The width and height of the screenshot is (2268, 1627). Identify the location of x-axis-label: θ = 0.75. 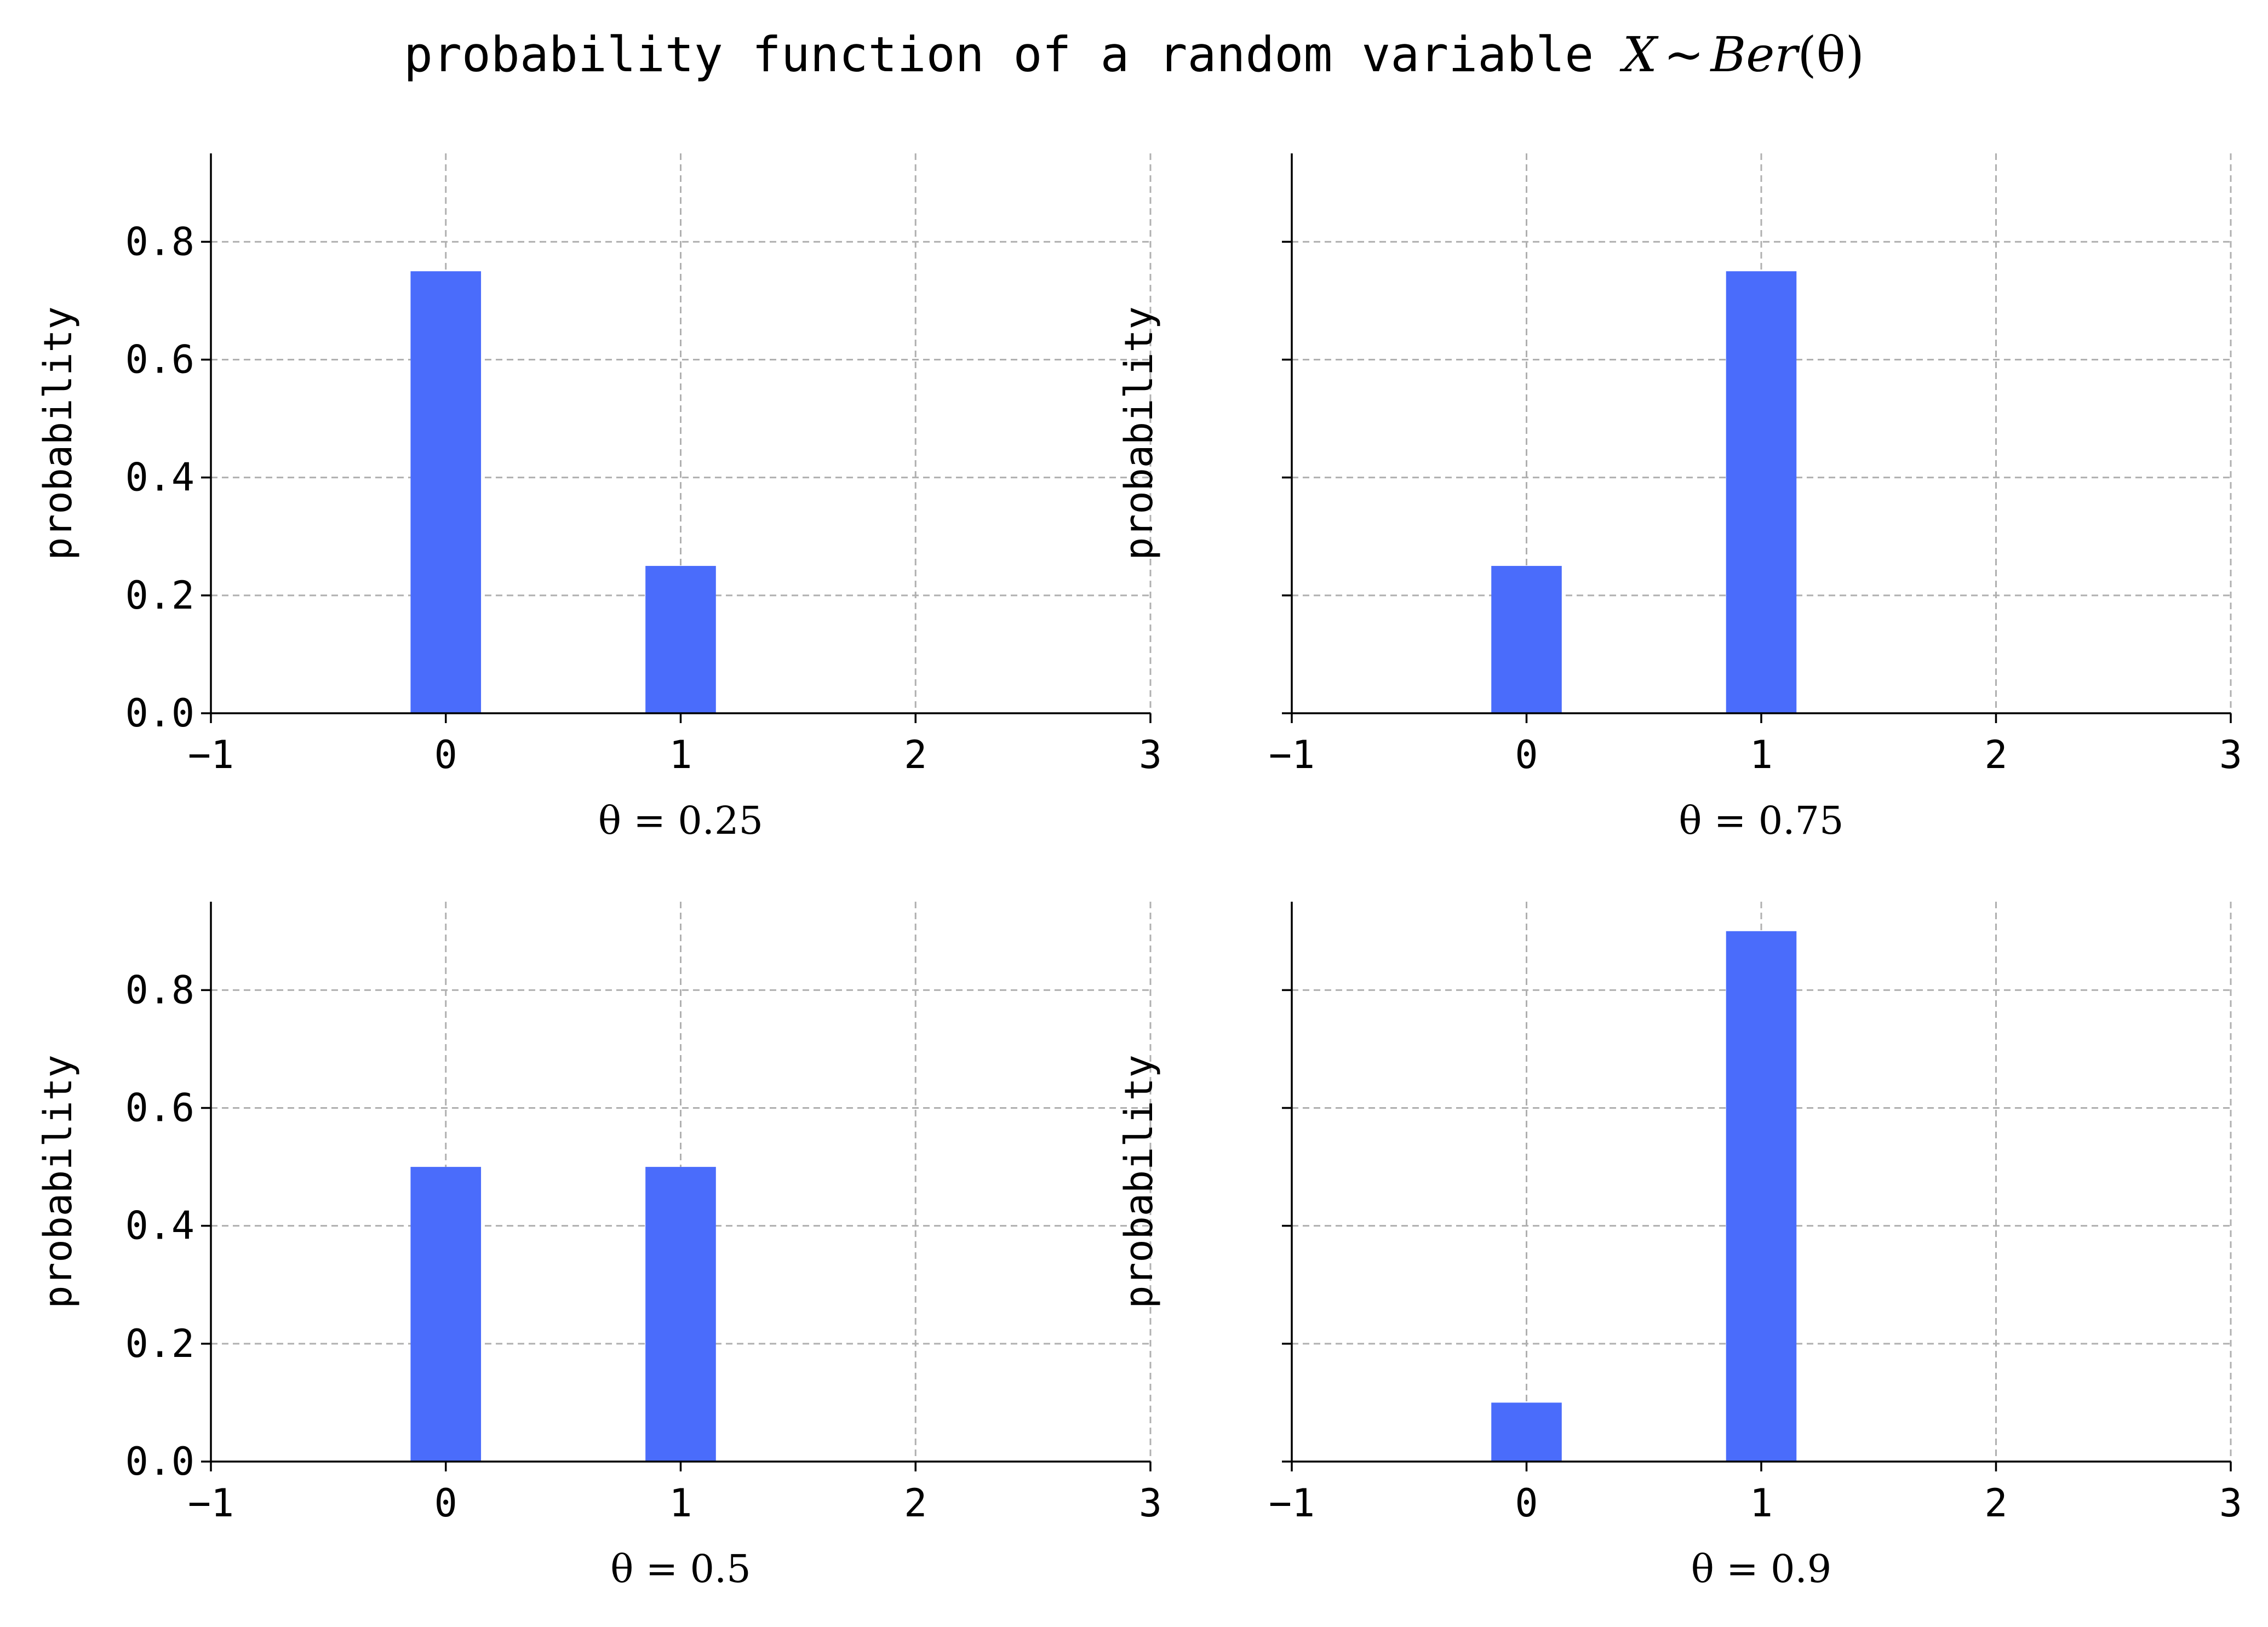
(1761, 821).